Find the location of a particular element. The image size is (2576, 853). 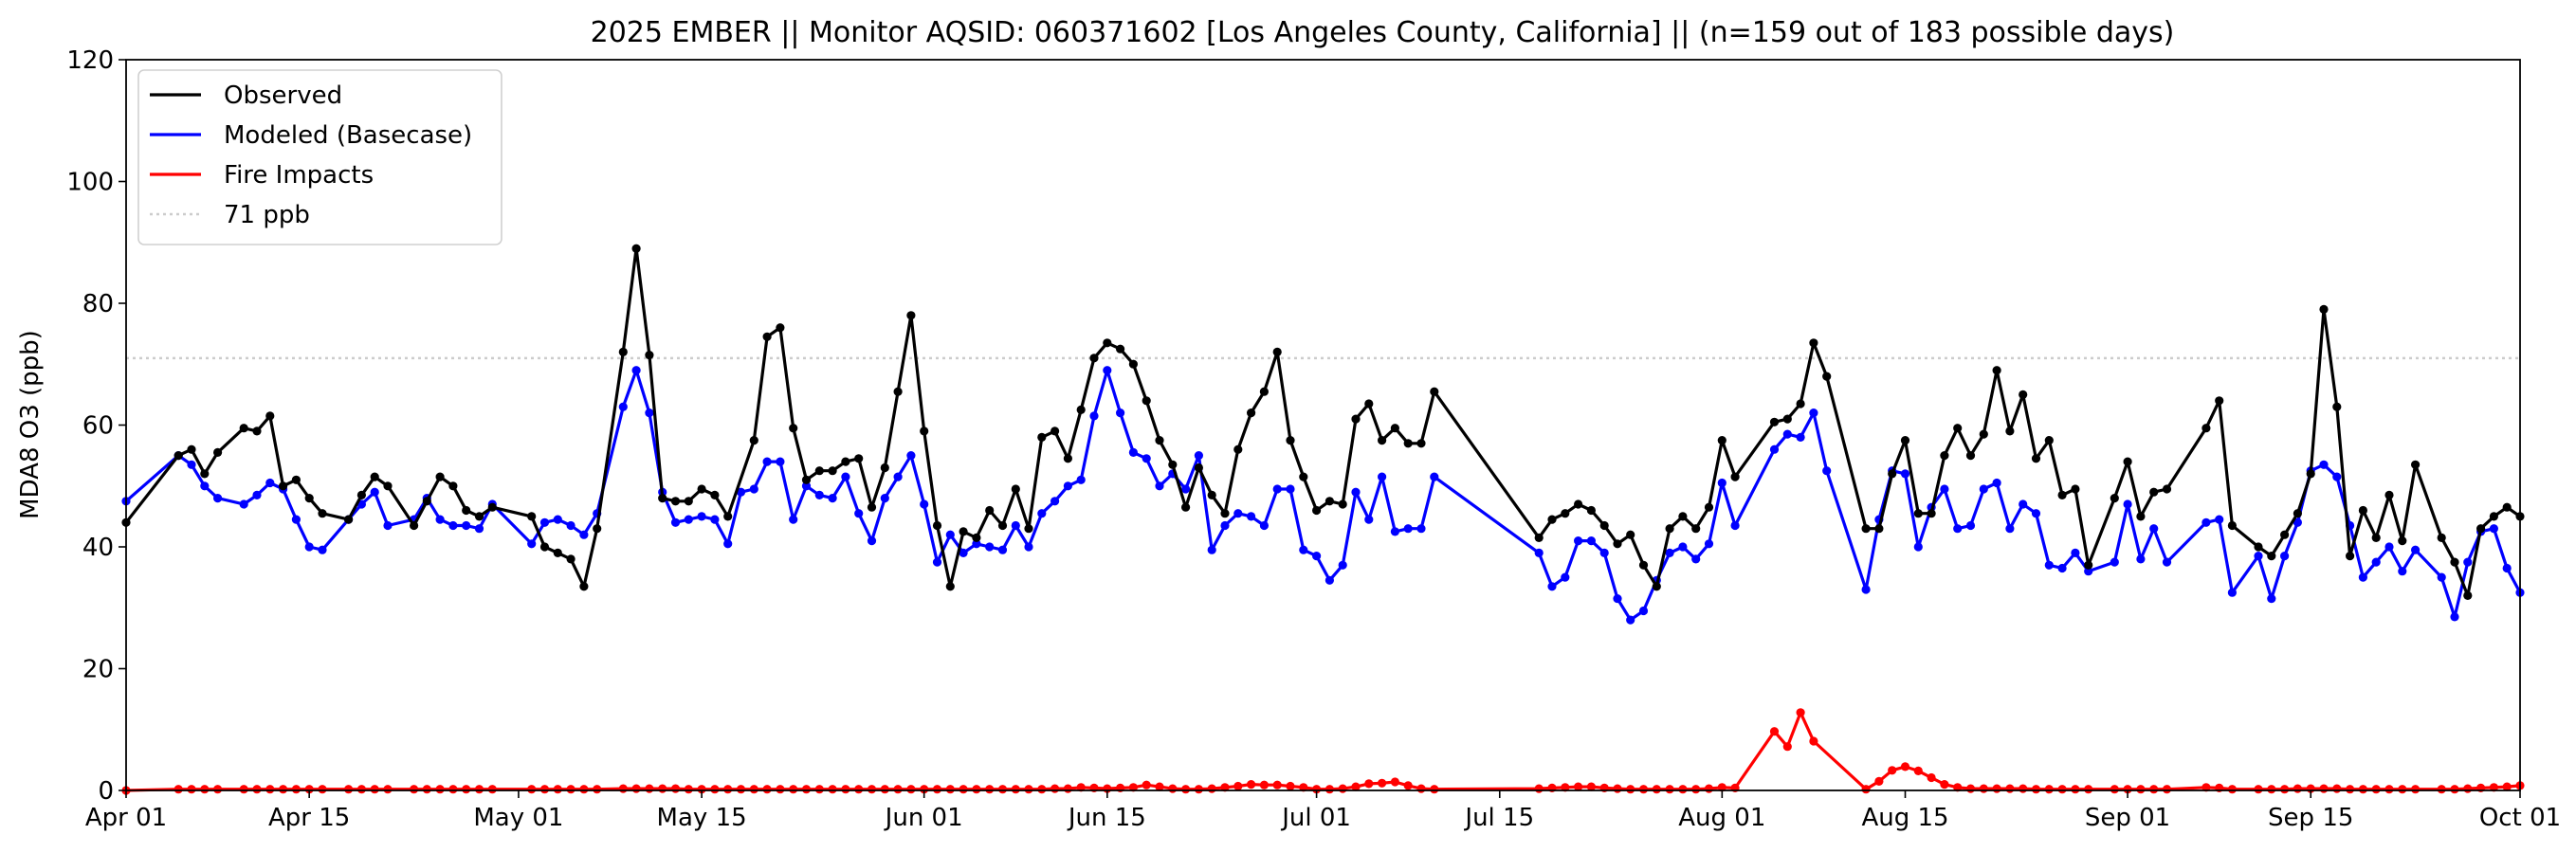

legend-label-fire-impacts: Fire Impacts is located at coordinates (299, 175).